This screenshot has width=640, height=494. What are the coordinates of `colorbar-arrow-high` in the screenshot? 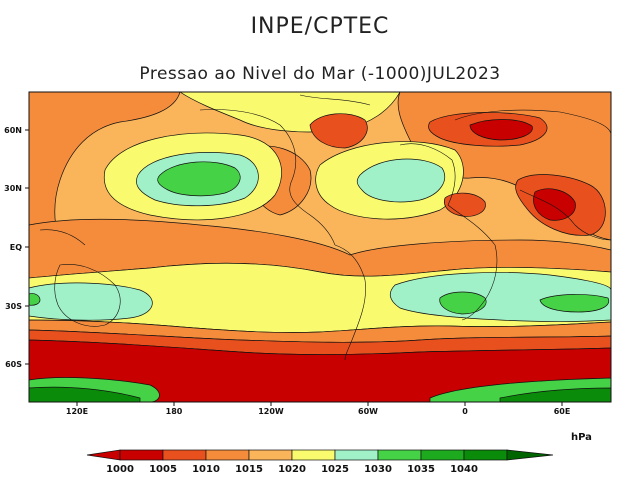 It's located at (530, 455).